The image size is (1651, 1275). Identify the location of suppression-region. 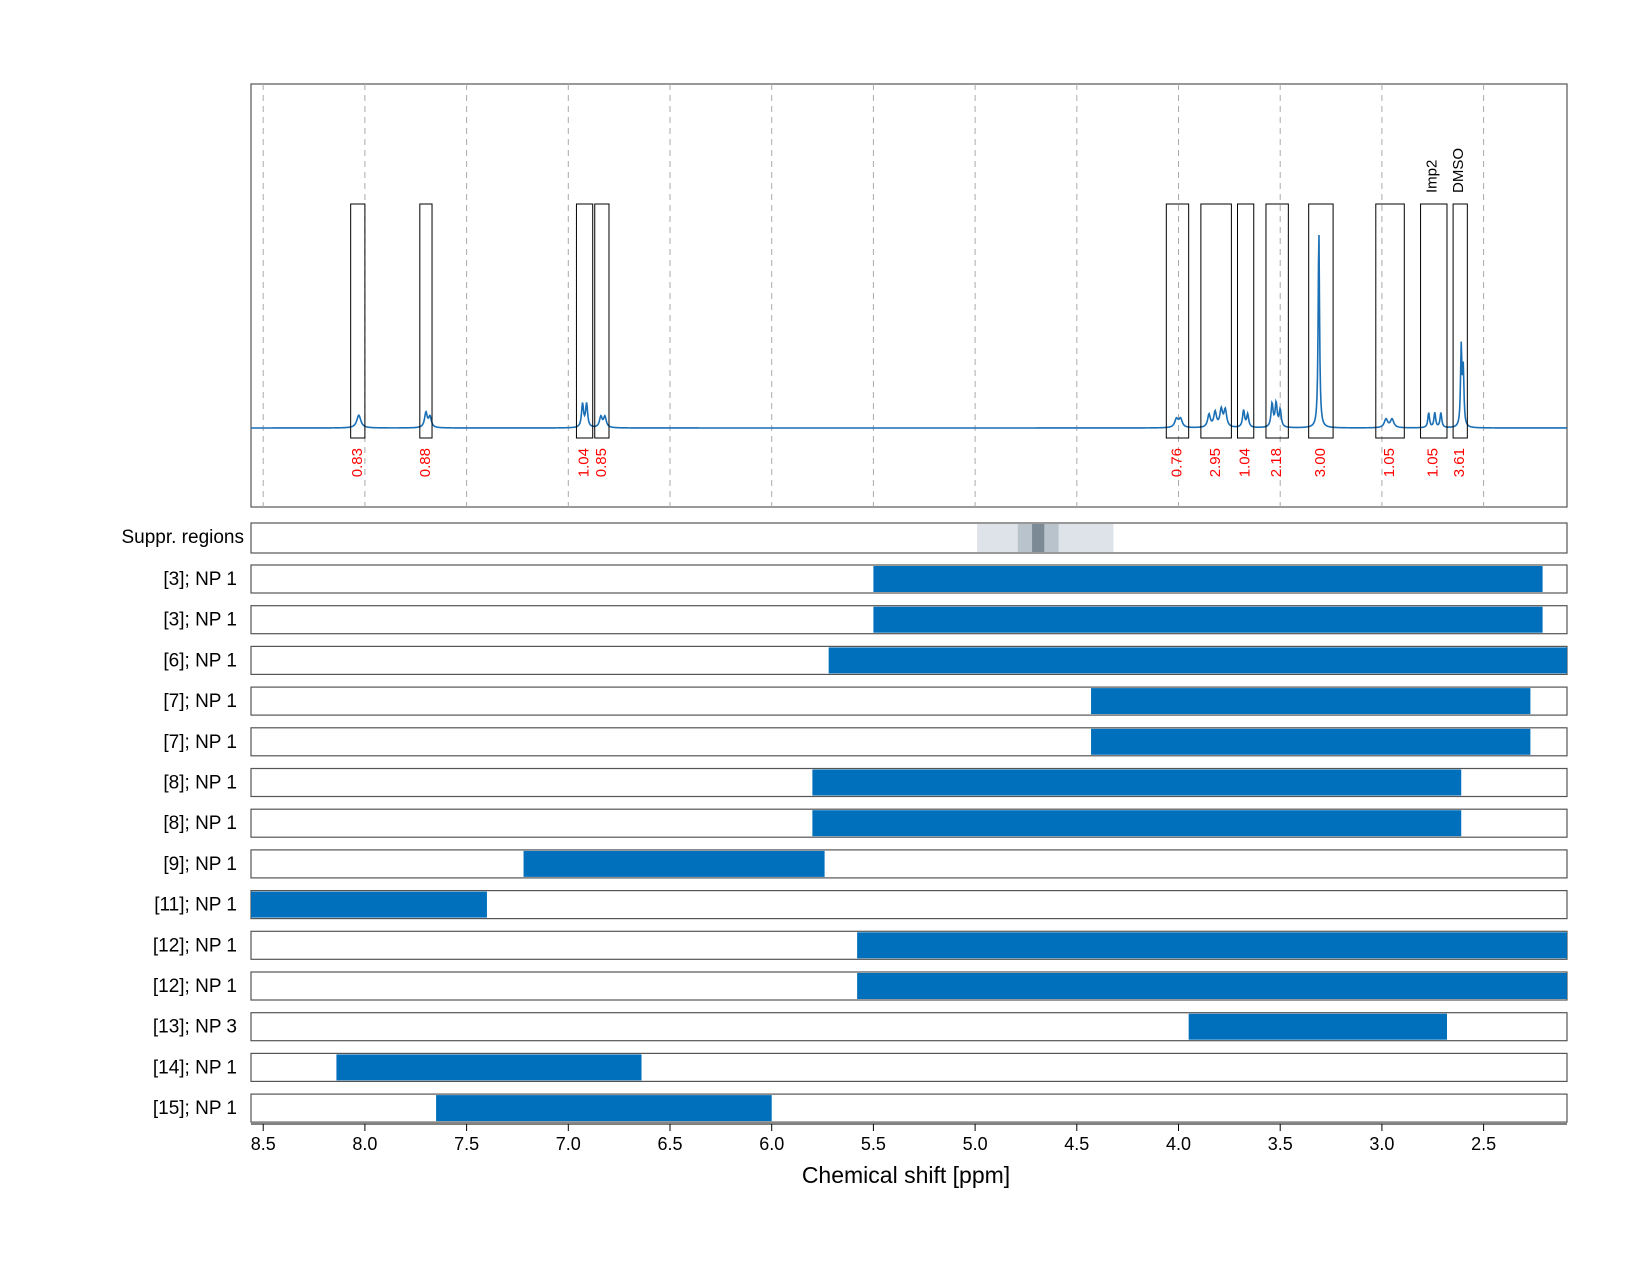
(1038, 538).